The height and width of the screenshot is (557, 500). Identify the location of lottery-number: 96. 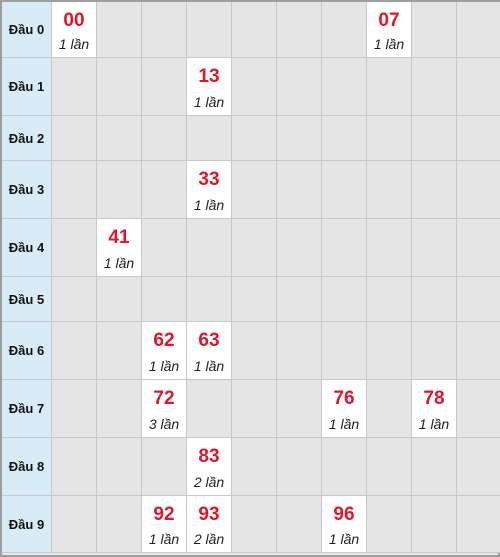
(344, 514).